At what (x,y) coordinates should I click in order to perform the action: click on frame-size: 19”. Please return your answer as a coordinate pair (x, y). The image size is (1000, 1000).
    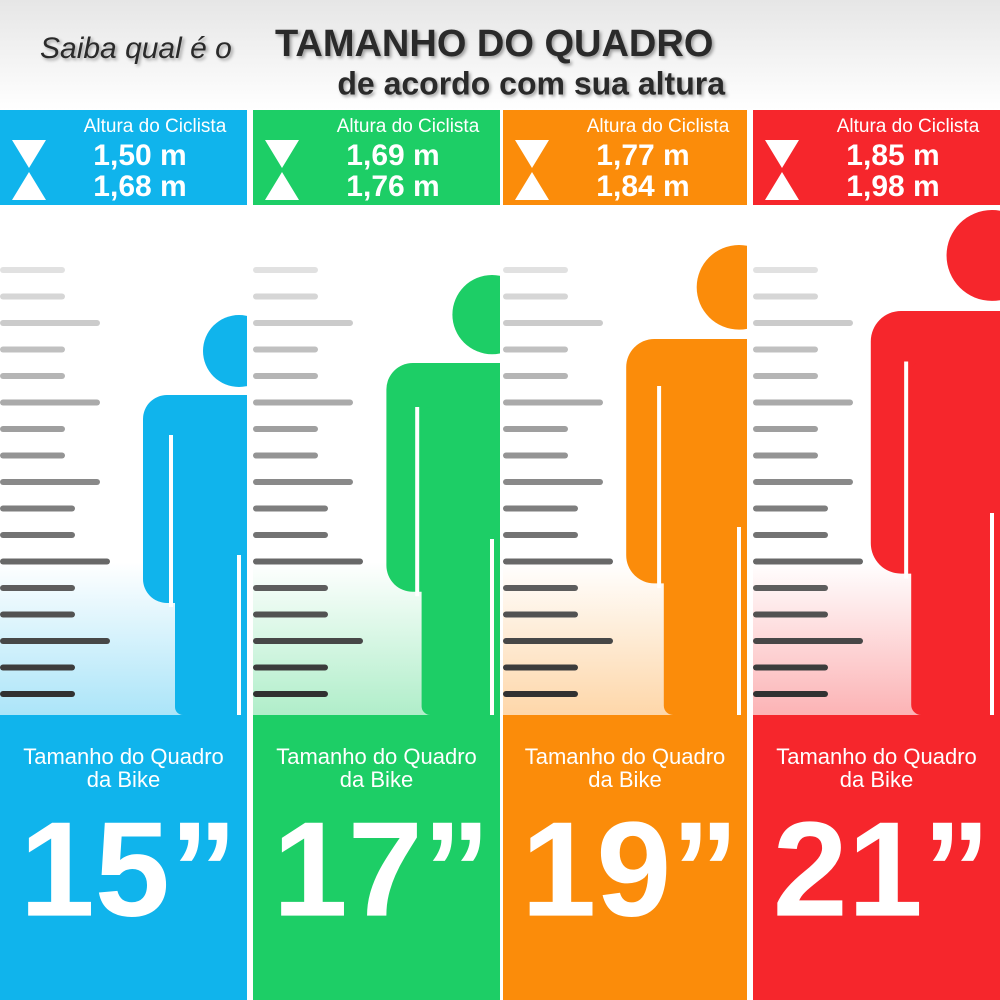
    Looking at the image, I should click on (630, 869).